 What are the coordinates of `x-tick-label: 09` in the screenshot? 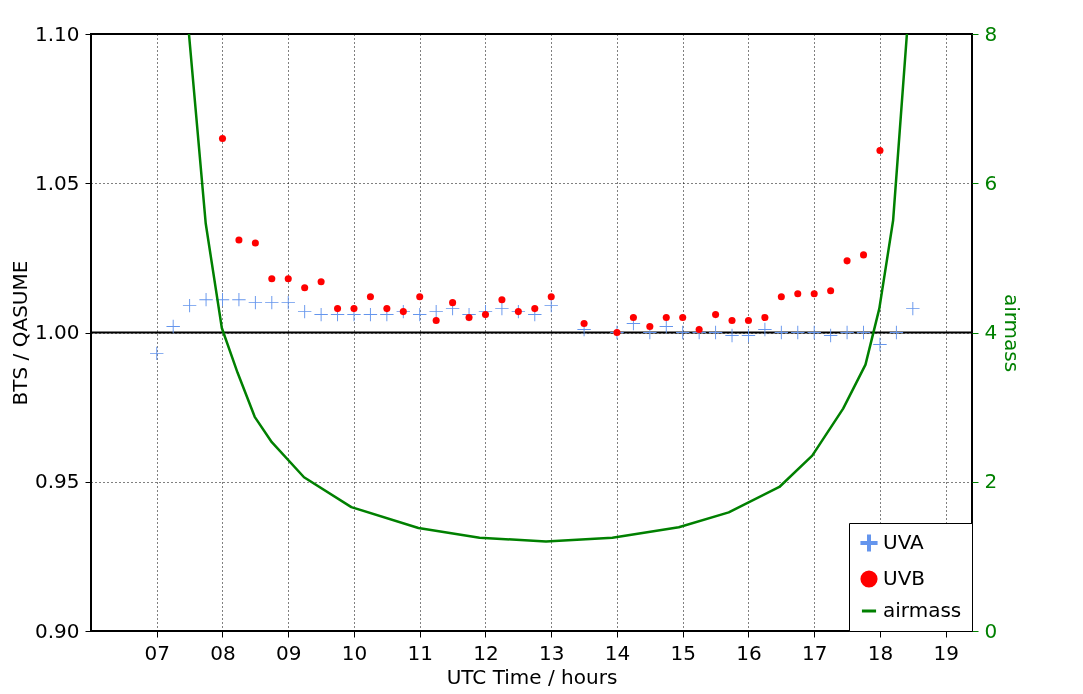 It's located at (289, 652).